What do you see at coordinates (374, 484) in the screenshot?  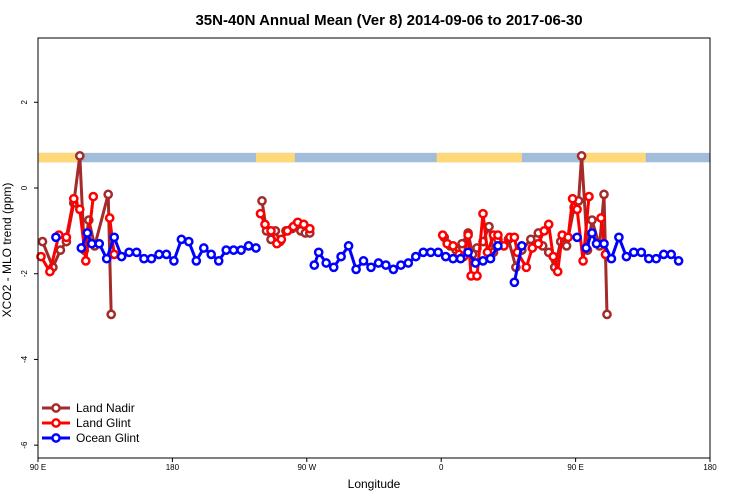 I see `x-axis-label: Longitude` at bounding box center [374, 484].